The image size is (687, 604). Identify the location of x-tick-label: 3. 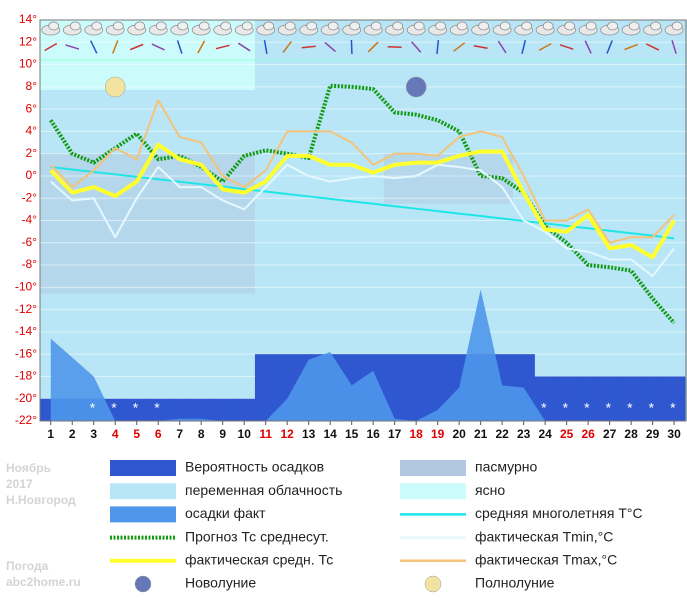
(93, 434).